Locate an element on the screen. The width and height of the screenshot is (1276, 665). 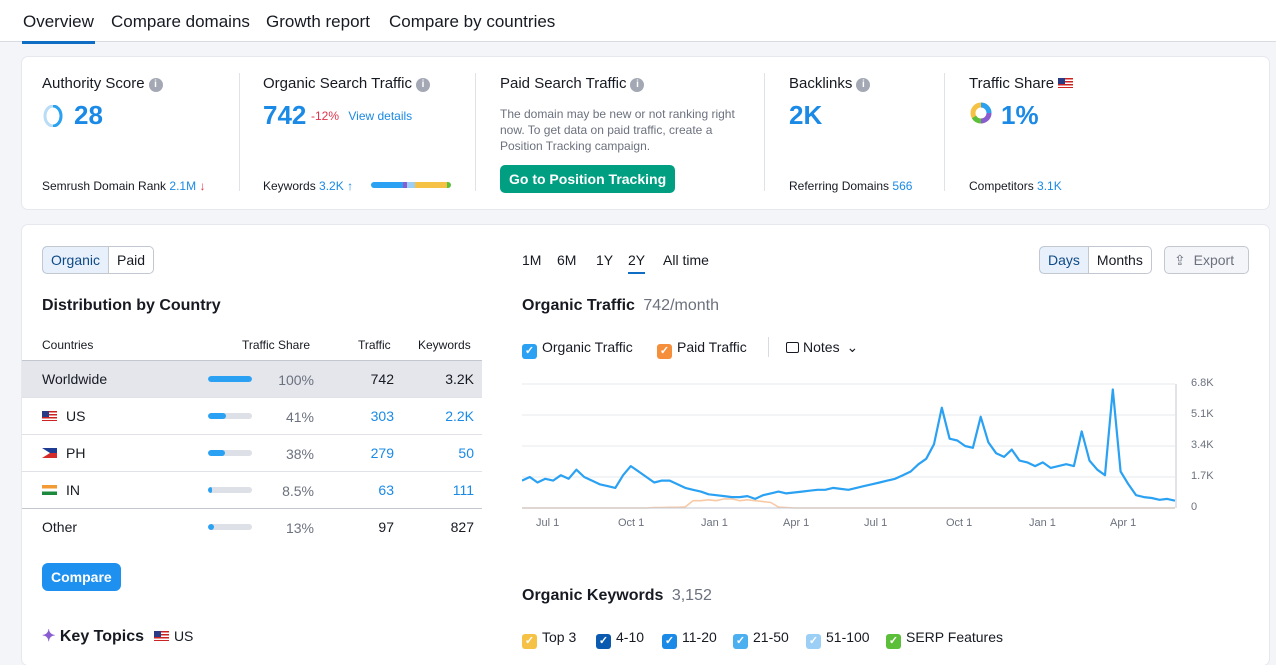
organic-paid-toggle: Organic Paid is located at coordinates (98, 260).